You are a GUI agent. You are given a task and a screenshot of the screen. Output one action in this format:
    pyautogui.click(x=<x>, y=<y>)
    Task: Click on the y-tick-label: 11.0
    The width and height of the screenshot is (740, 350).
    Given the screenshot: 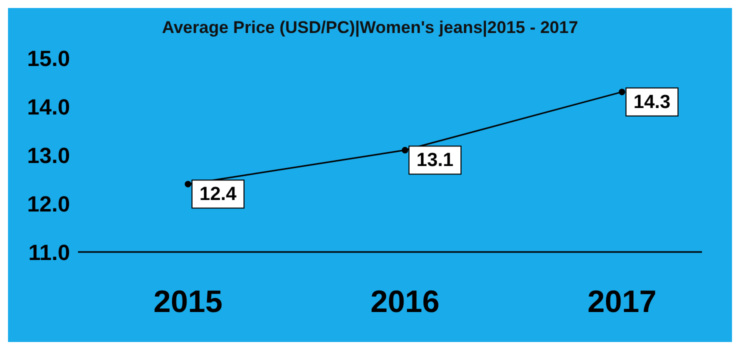 What is the action you would take?
    pyautogui.click(x=49, y=252)
    